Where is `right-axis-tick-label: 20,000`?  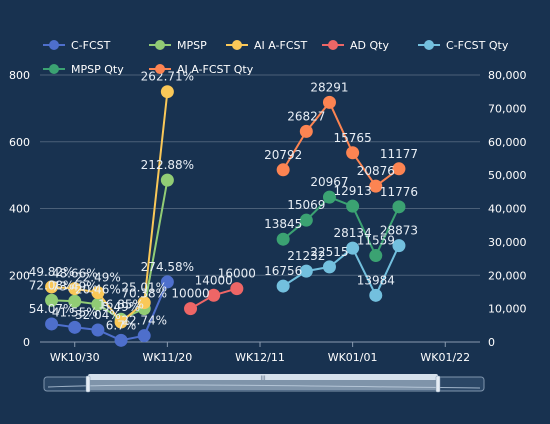 right-axis-tick-label: 20,000 is located at coordinates (507, 275).